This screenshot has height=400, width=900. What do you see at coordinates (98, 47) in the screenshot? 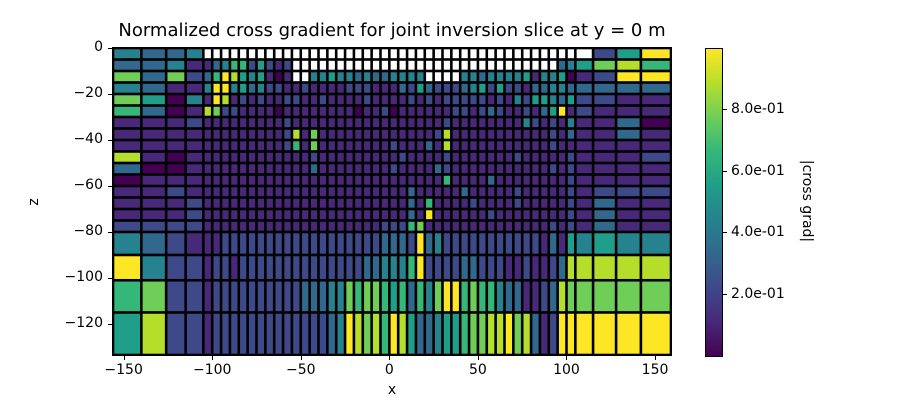
I see `y-tick-label: 0` at bounding box center [98, 47].